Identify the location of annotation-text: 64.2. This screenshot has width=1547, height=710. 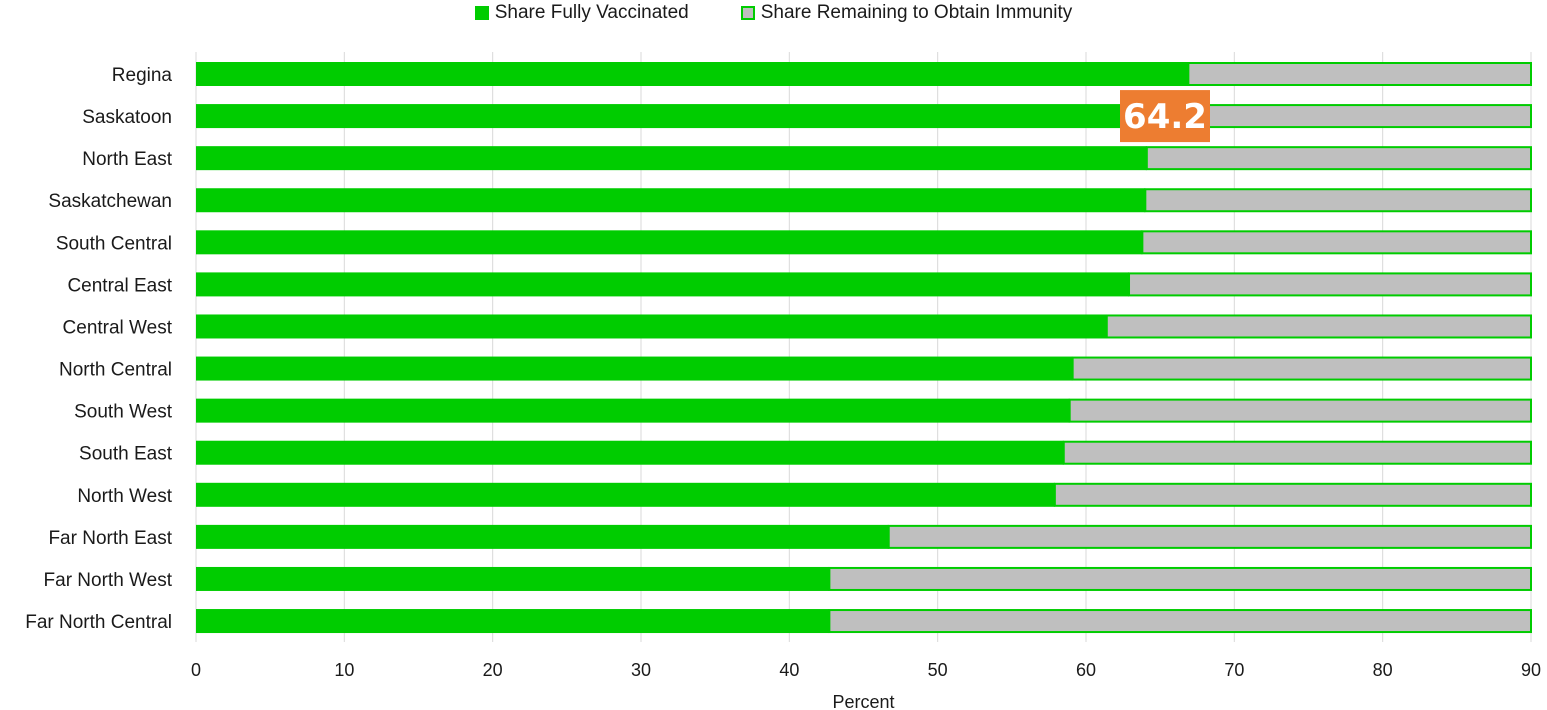
(1165, 117).